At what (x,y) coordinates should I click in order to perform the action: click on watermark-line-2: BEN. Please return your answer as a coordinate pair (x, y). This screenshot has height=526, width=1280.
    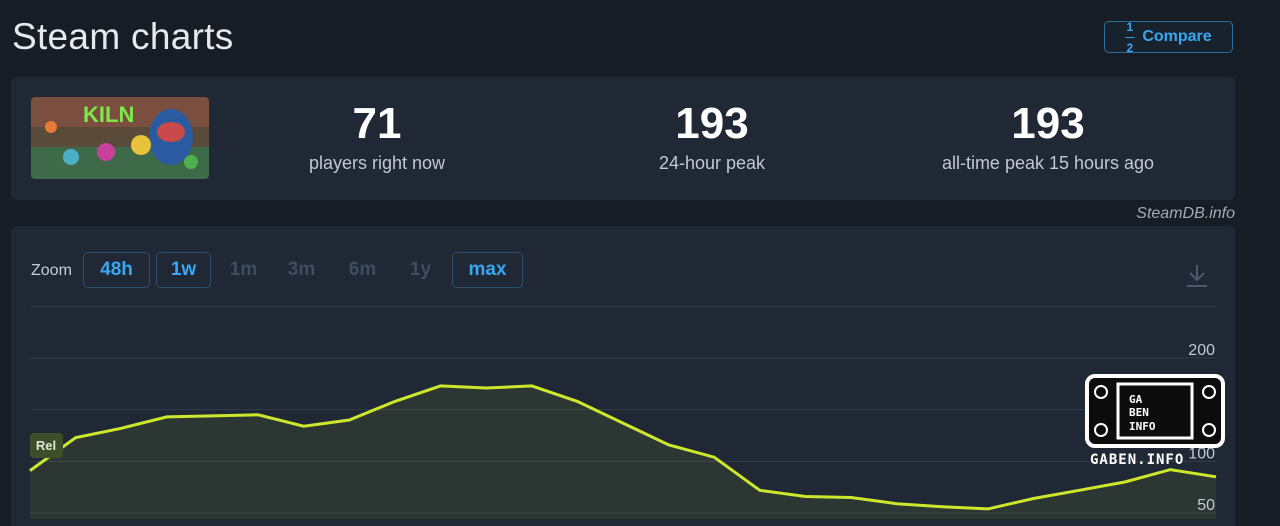
    Looking at the image, I should click on (1139, 412).